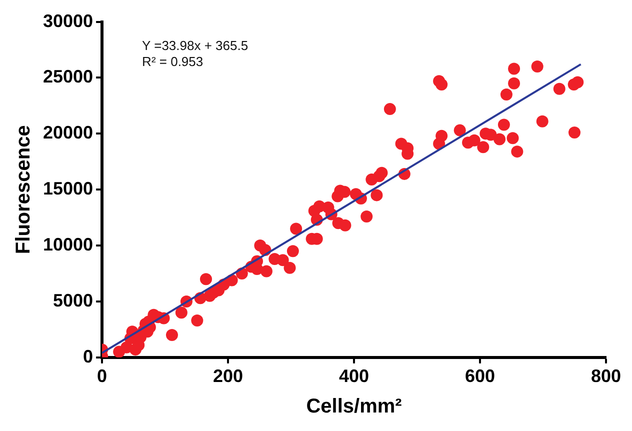  Describe the element at coordinates (23, 189) in the screenshot. I see `y-axis-title: Fluorescence` at that location.